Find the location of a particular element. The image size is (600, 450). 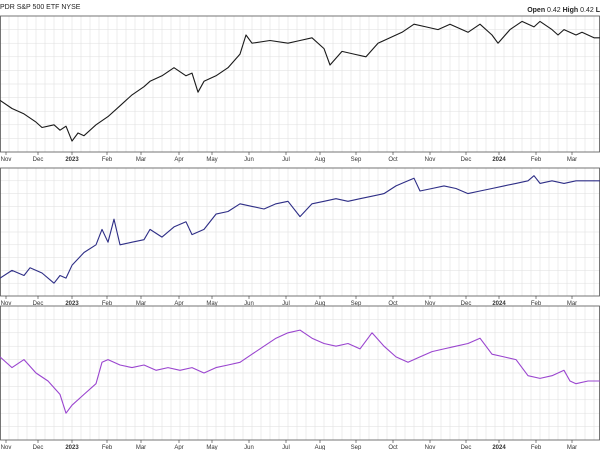

high-label: High is located at coordinates (570, 10).